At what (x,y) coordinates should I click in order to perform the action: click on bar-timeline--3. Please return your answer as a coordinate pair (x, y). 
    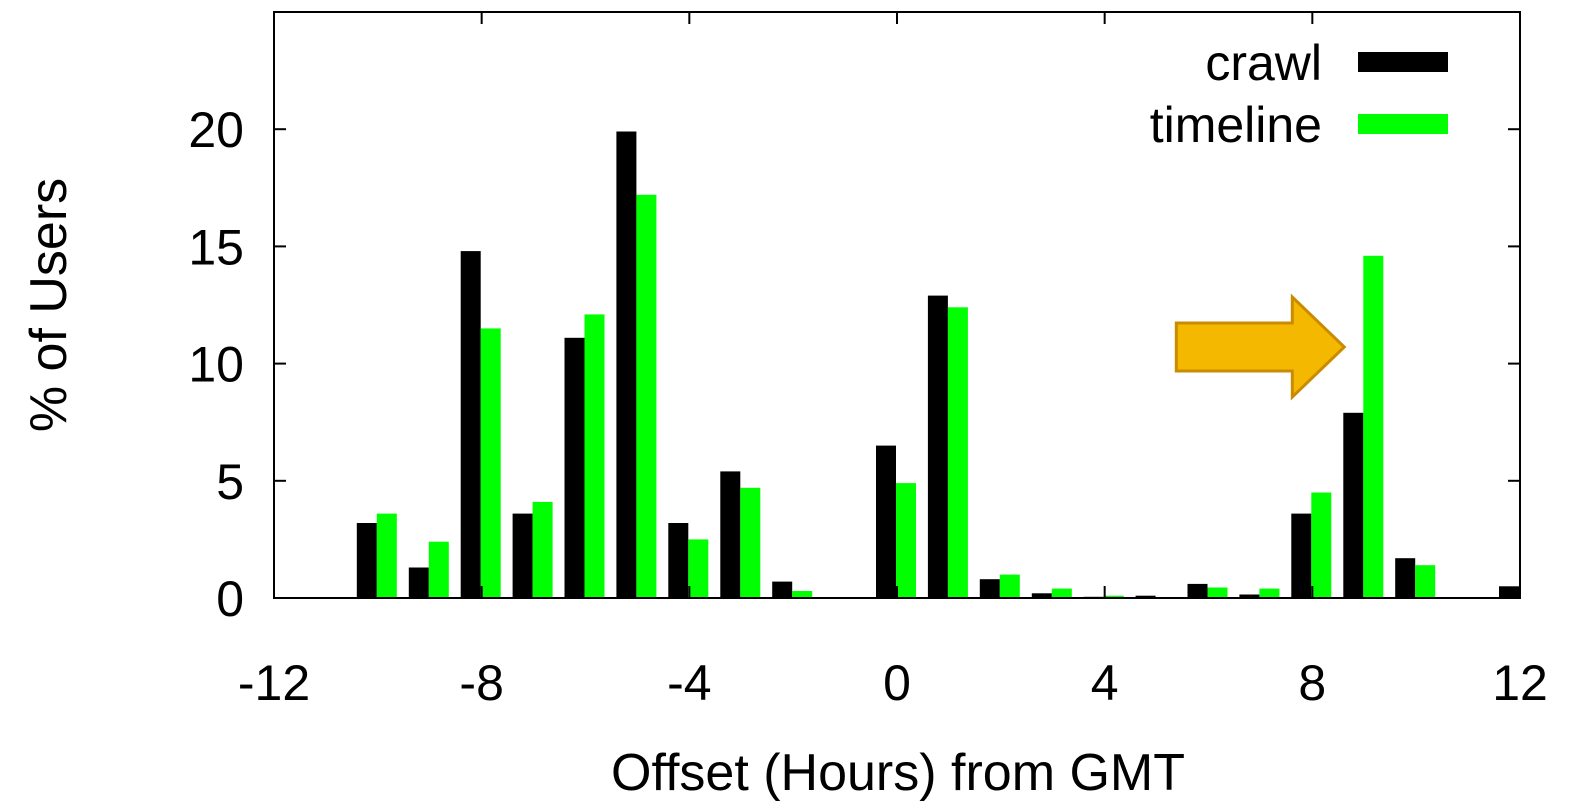
    Looking at the image, I should click on (750, 542).